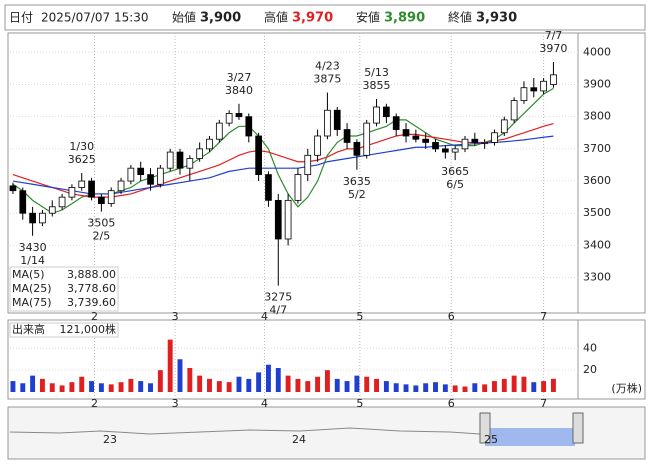  Describe the element at coordinates (110, 439) in the screenshot. I see `navigator-label: 23` at that location.